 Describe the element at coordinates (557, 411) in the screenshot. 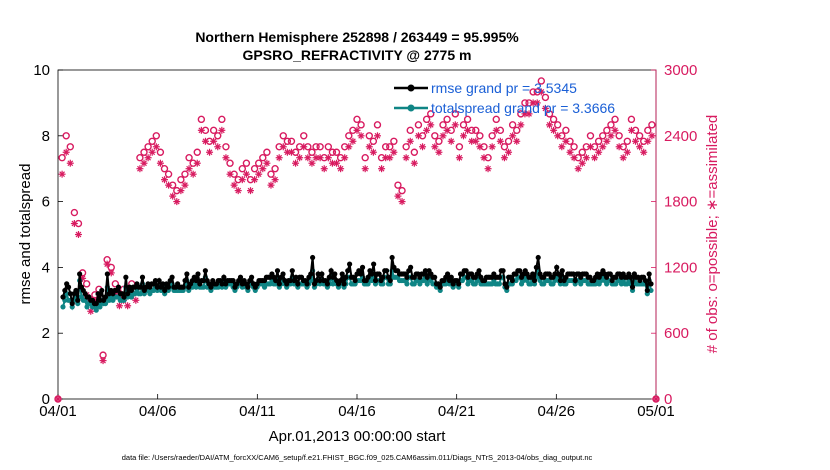

I see `x-tick-label: 04/26` at that location.